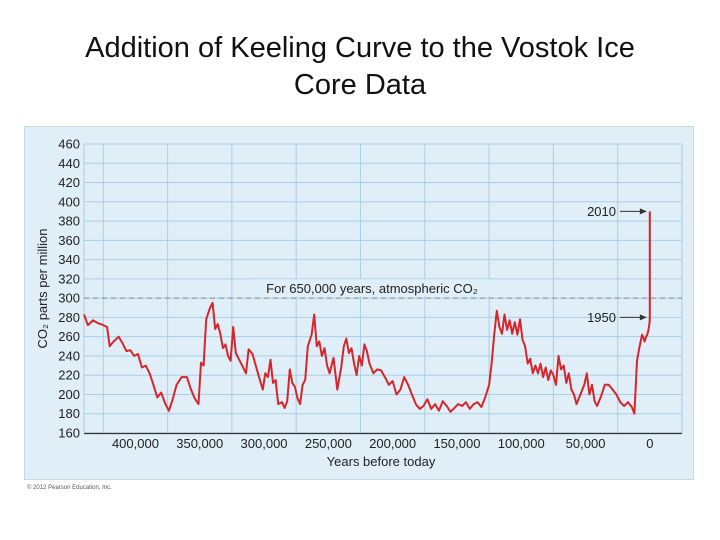 This screenshot has width=720, height=540. I want to click on y-tick-label-160: 160, so click(69, 433).